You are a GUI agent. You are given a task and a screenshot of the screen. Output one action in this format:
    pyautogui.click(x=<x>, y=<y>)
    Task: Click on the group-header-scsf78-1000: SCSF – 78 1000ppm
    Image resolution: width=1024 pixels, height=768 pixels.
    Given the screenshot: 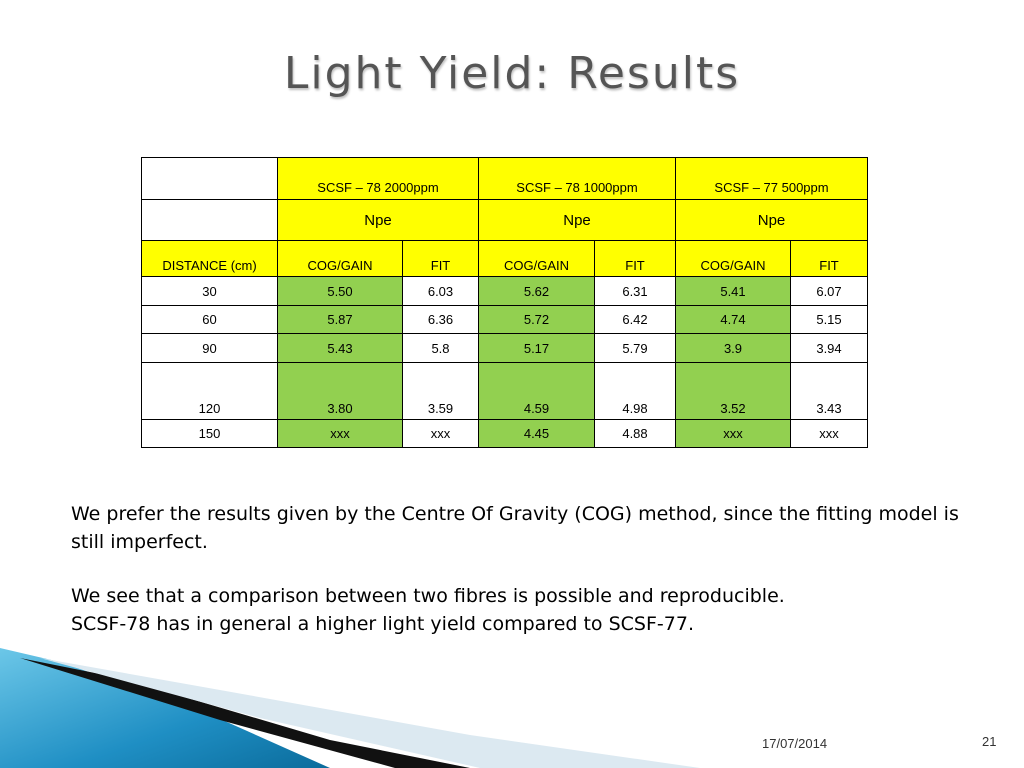 What is the action you would take?
    pyautogui.click(x=577, y=178)
    